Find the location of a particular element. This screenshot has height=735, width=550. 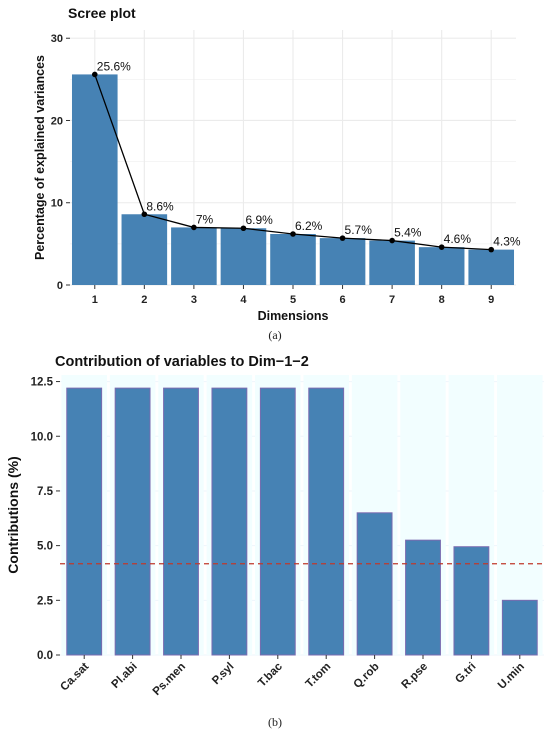

y-tick-label: 5.0 is located at coordinates (45, 547).